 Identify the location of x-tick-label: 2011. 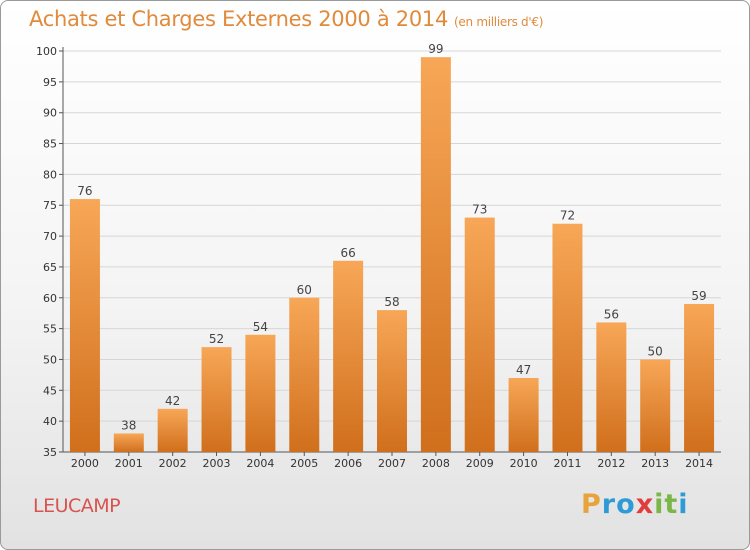
(567, 463).